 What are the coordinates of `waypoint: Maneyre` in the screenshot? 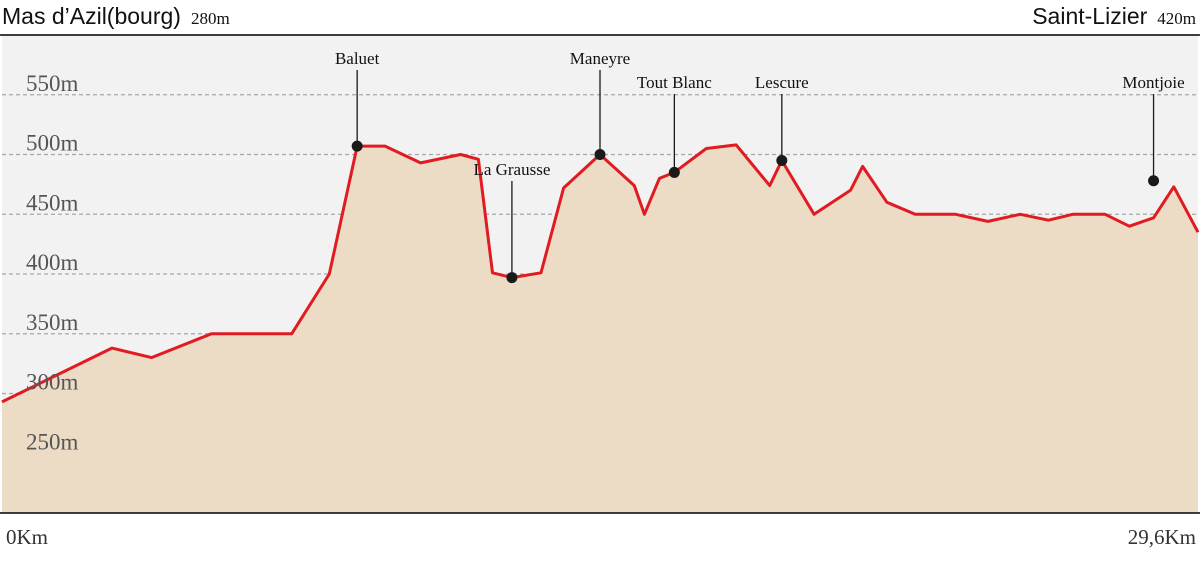 It's located at (600, 104).